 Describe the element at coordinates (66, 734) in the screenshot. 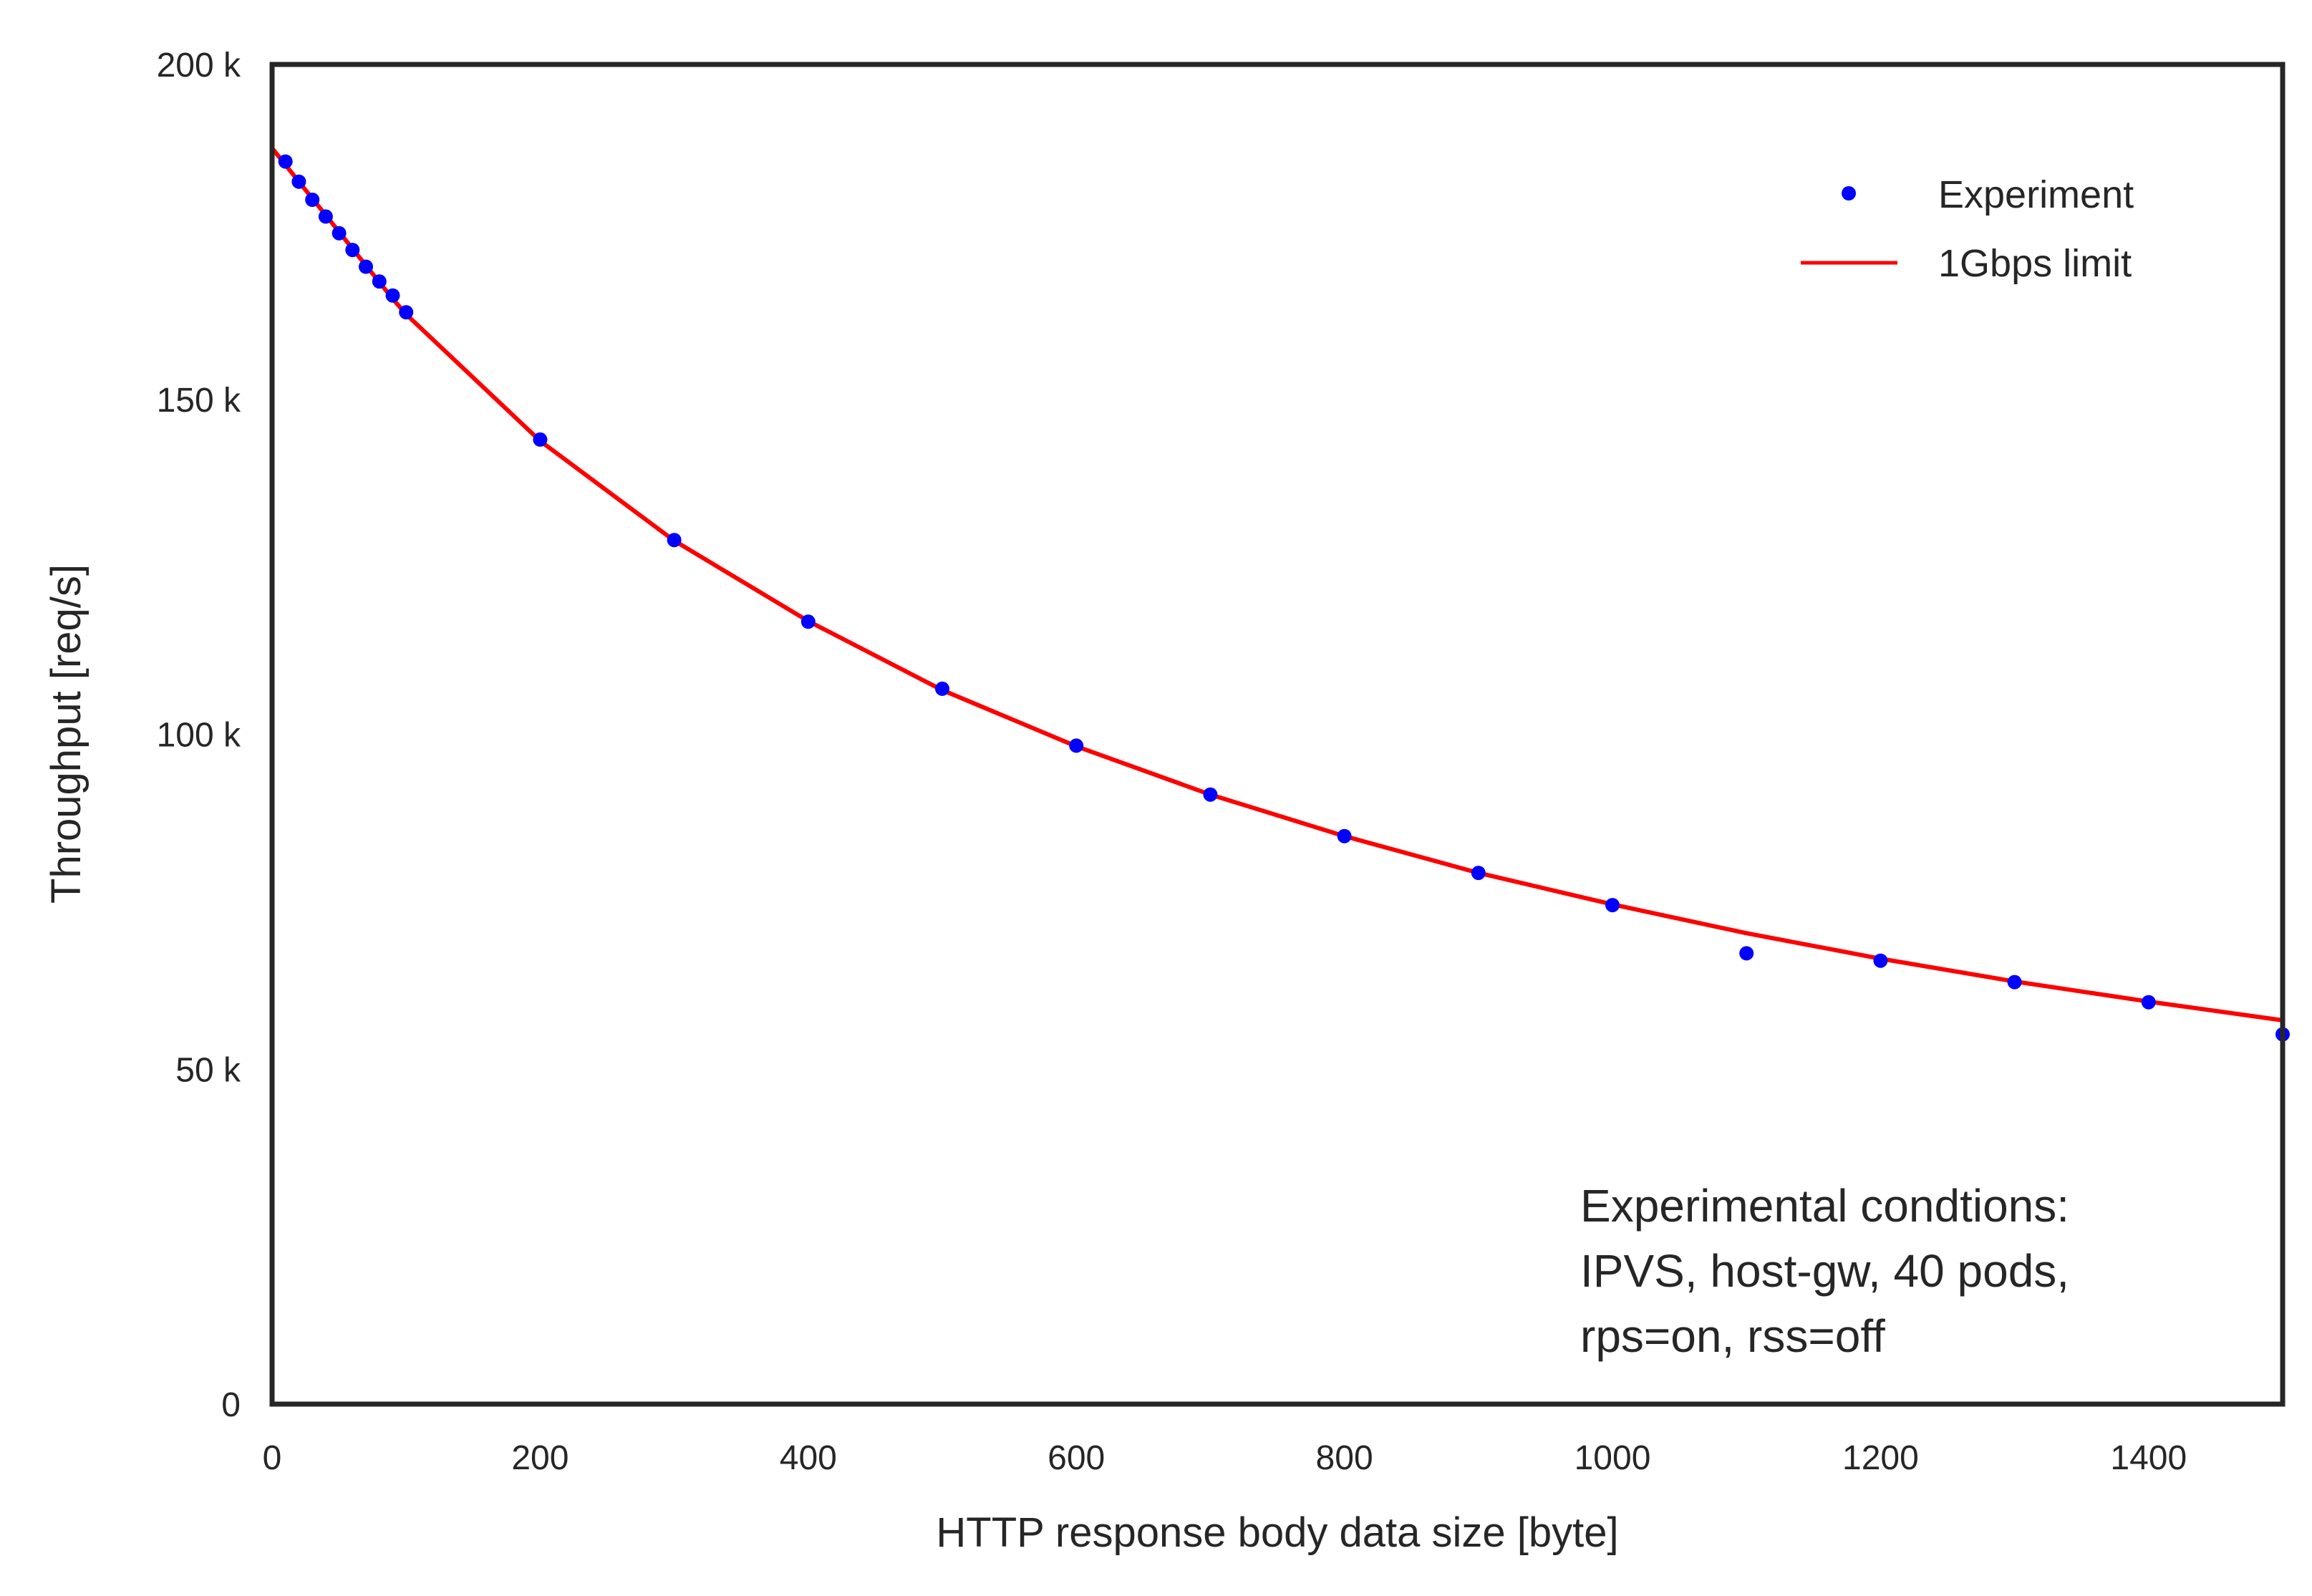

I see `y-axis-label: Throughput [req/s]` at that location.